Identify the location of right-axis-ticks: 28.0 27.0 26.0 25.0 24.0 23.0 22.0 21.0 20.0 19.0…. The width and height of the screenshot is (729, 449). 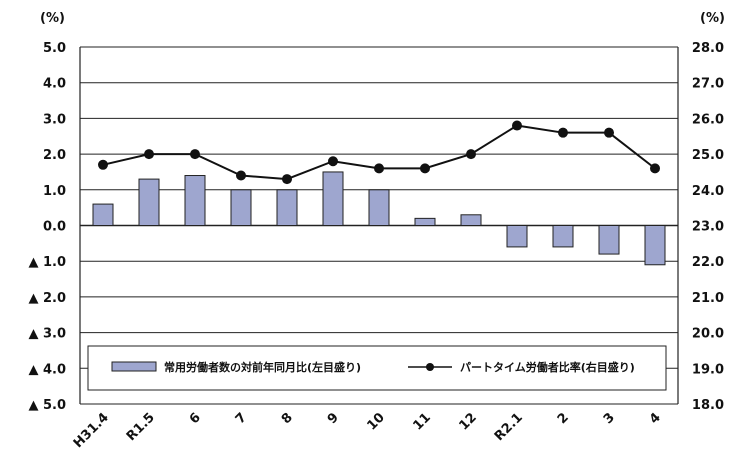
(708, 227).